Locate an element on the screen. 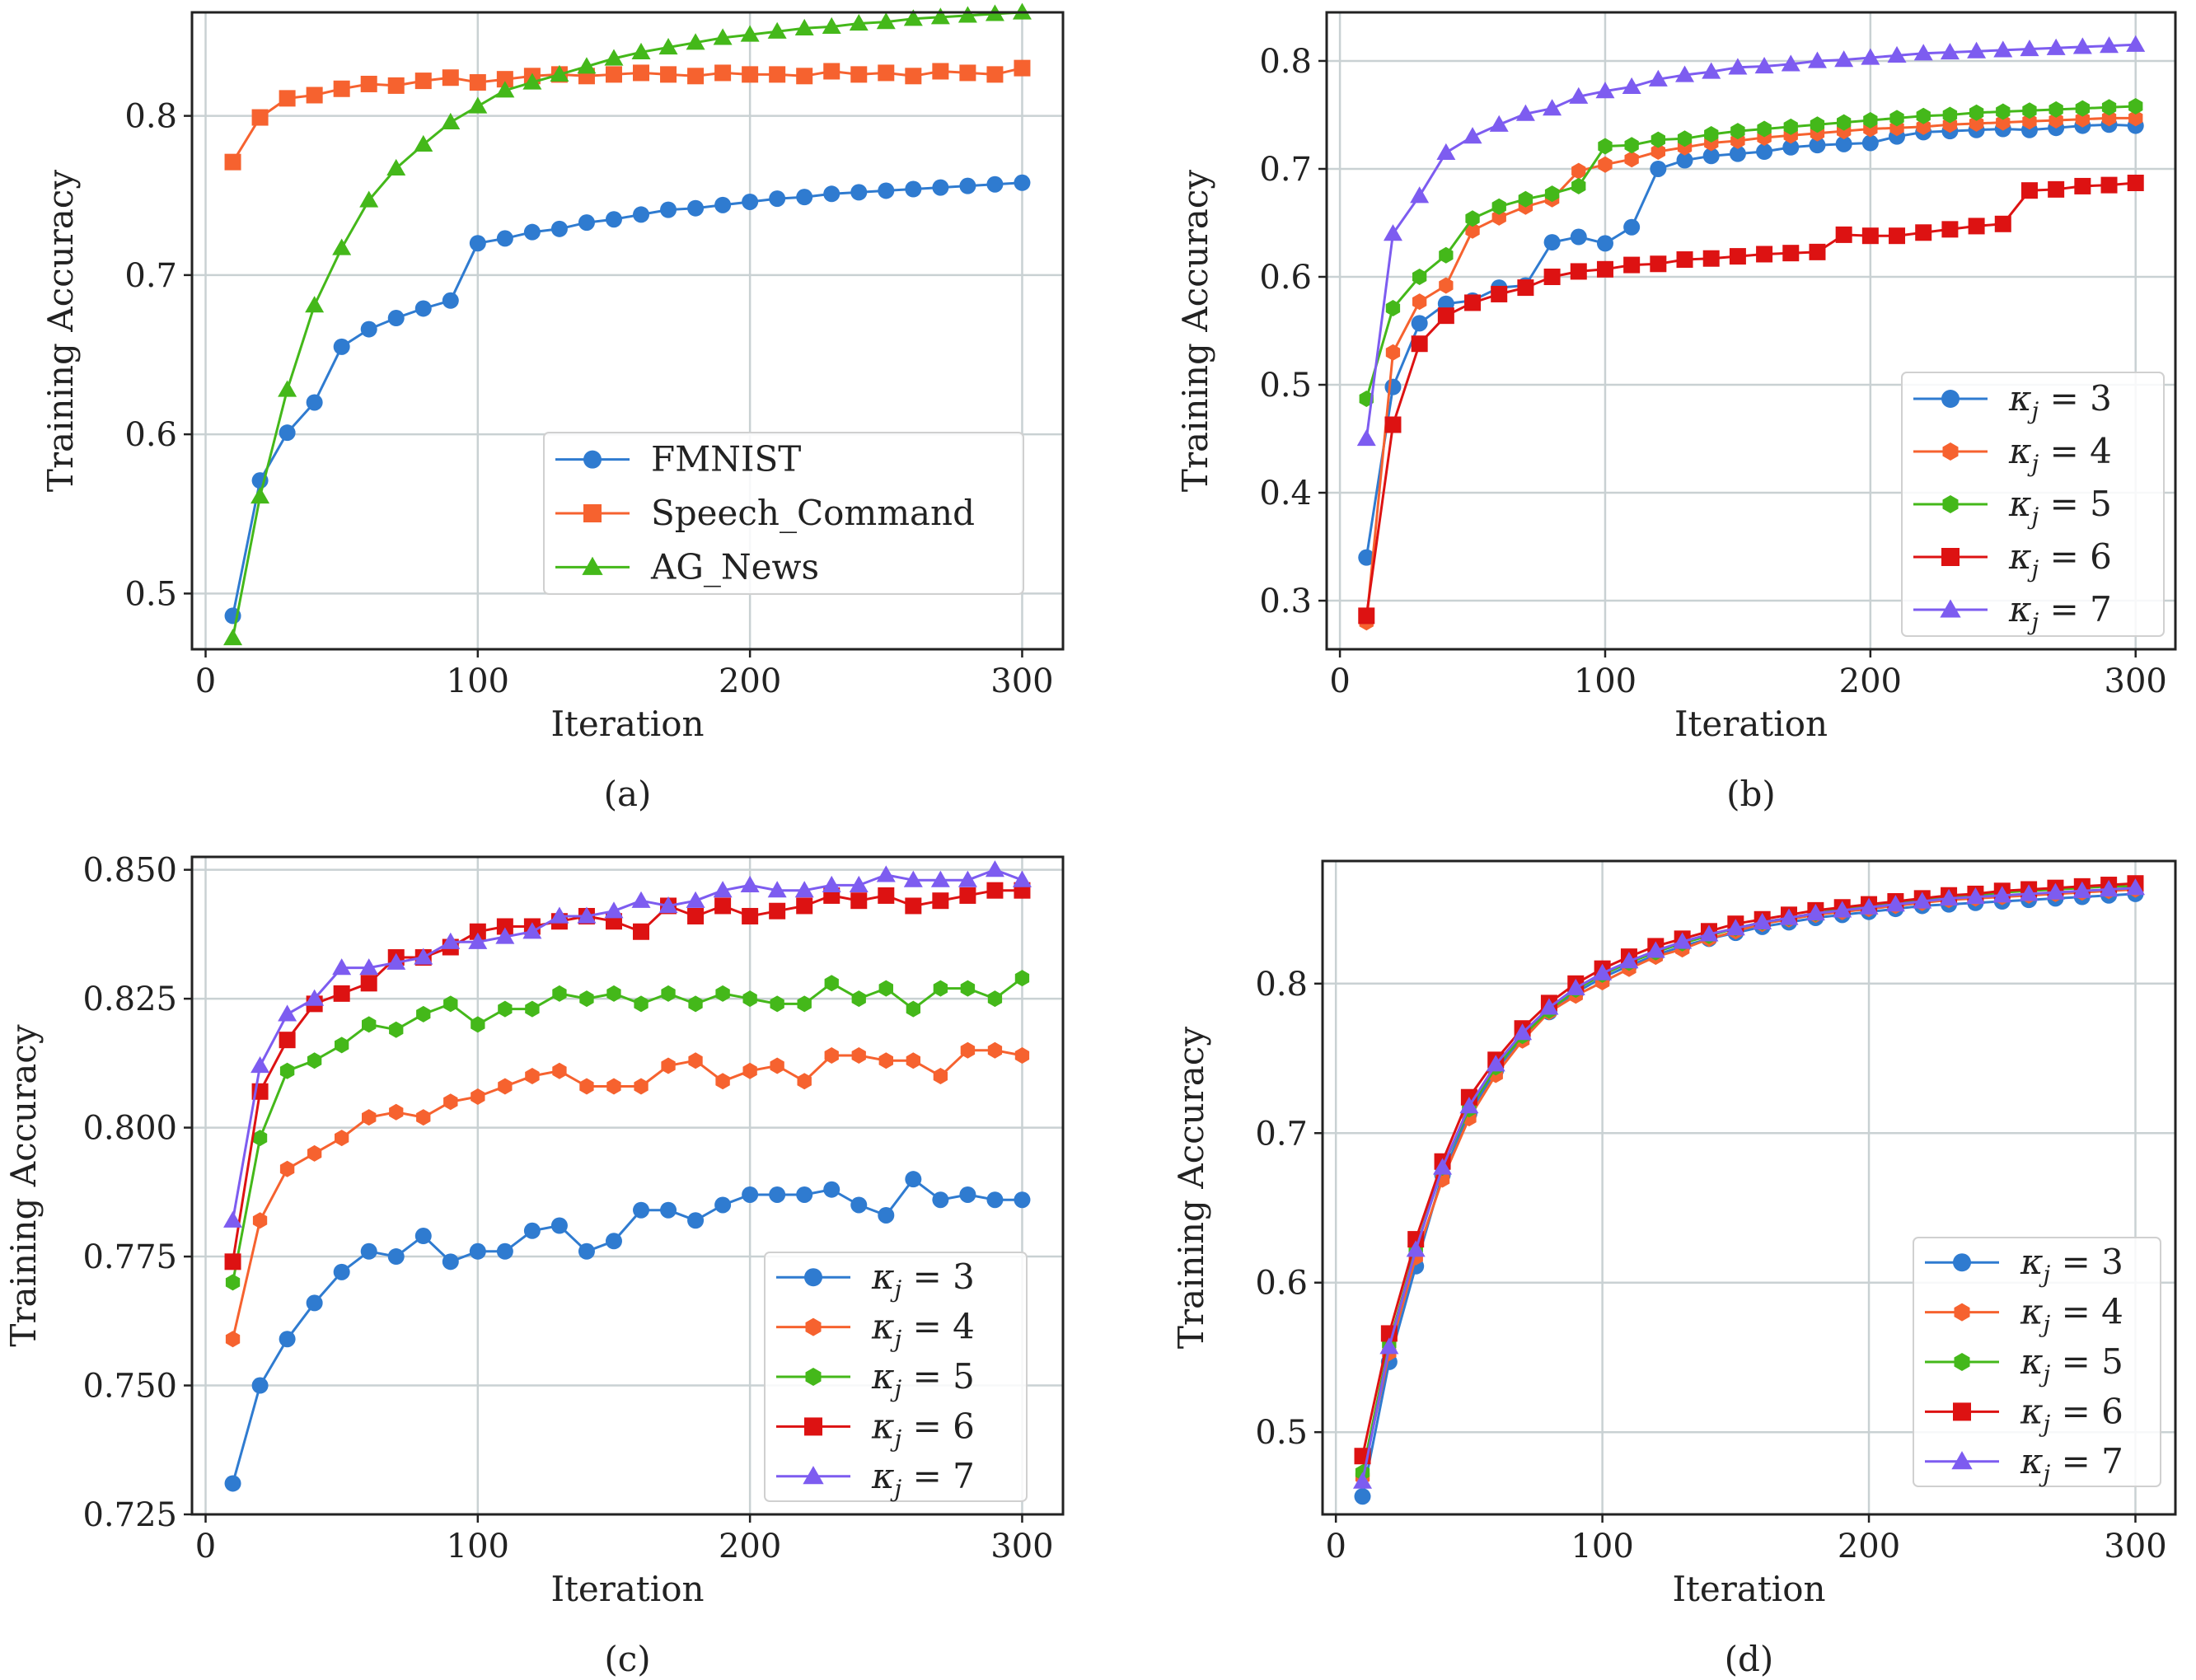 This screenshot has height=1680, width=2196. y-tick-label: 0.825 is located at coordinates (129, 999).